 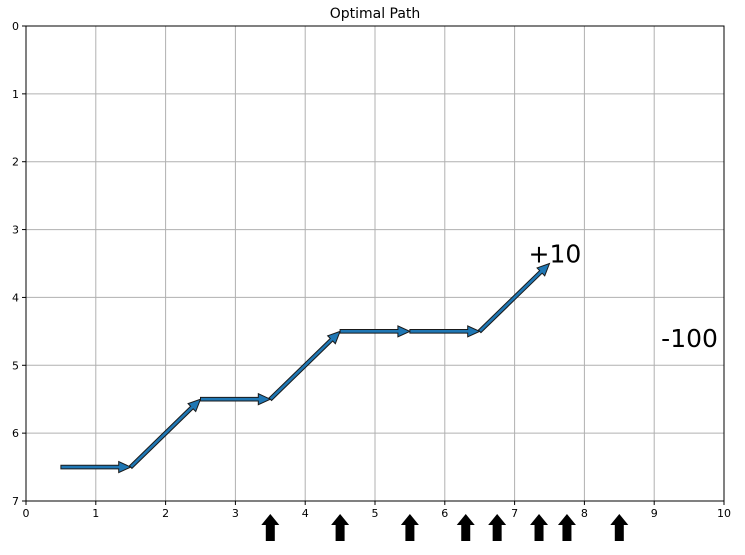 What do you see at coordinates (26, 513) in the screenshot?
I see `x-tick-label: 0` at bounding box center [26, 513].